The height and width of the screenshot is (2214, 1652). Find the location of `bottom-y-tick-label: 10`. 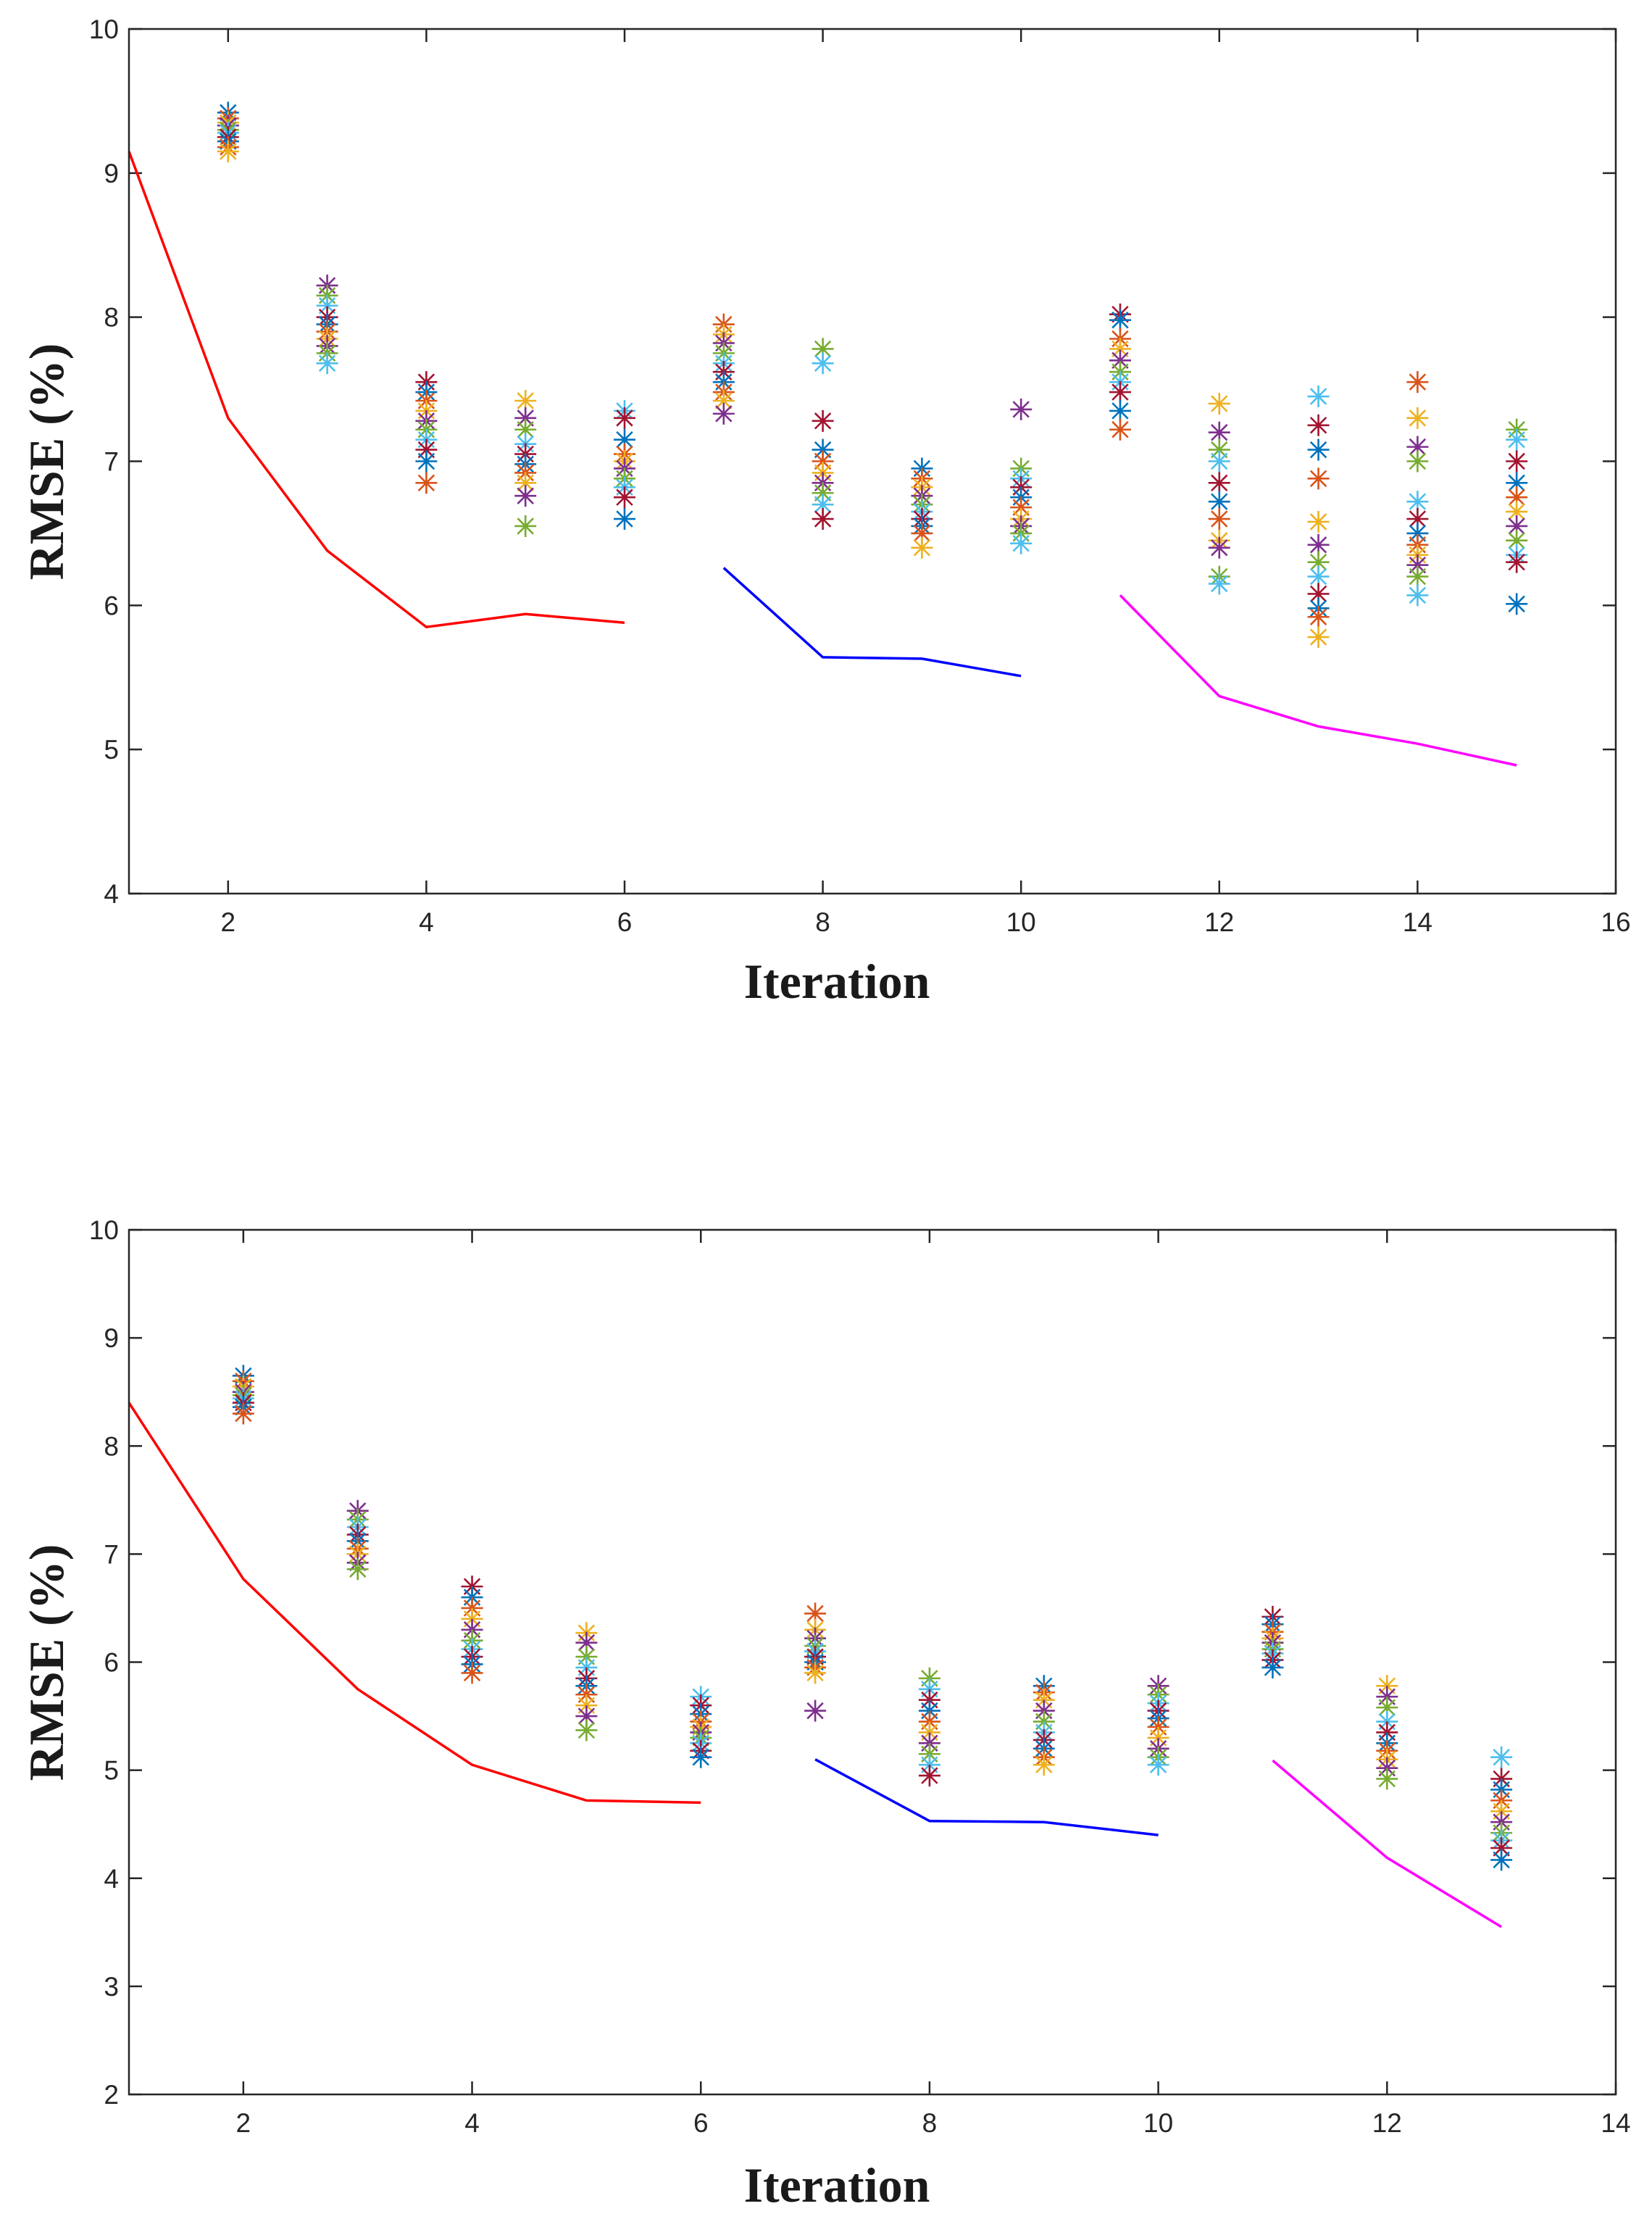

bottom-y-tick-label: 10 is located at coordinates (104, 1230).